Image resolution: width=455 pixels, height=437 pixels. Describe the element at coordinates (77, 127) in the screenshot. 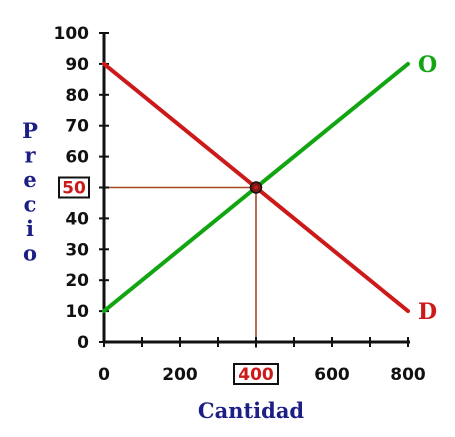

I see `y-tick-label: 70` at that location.